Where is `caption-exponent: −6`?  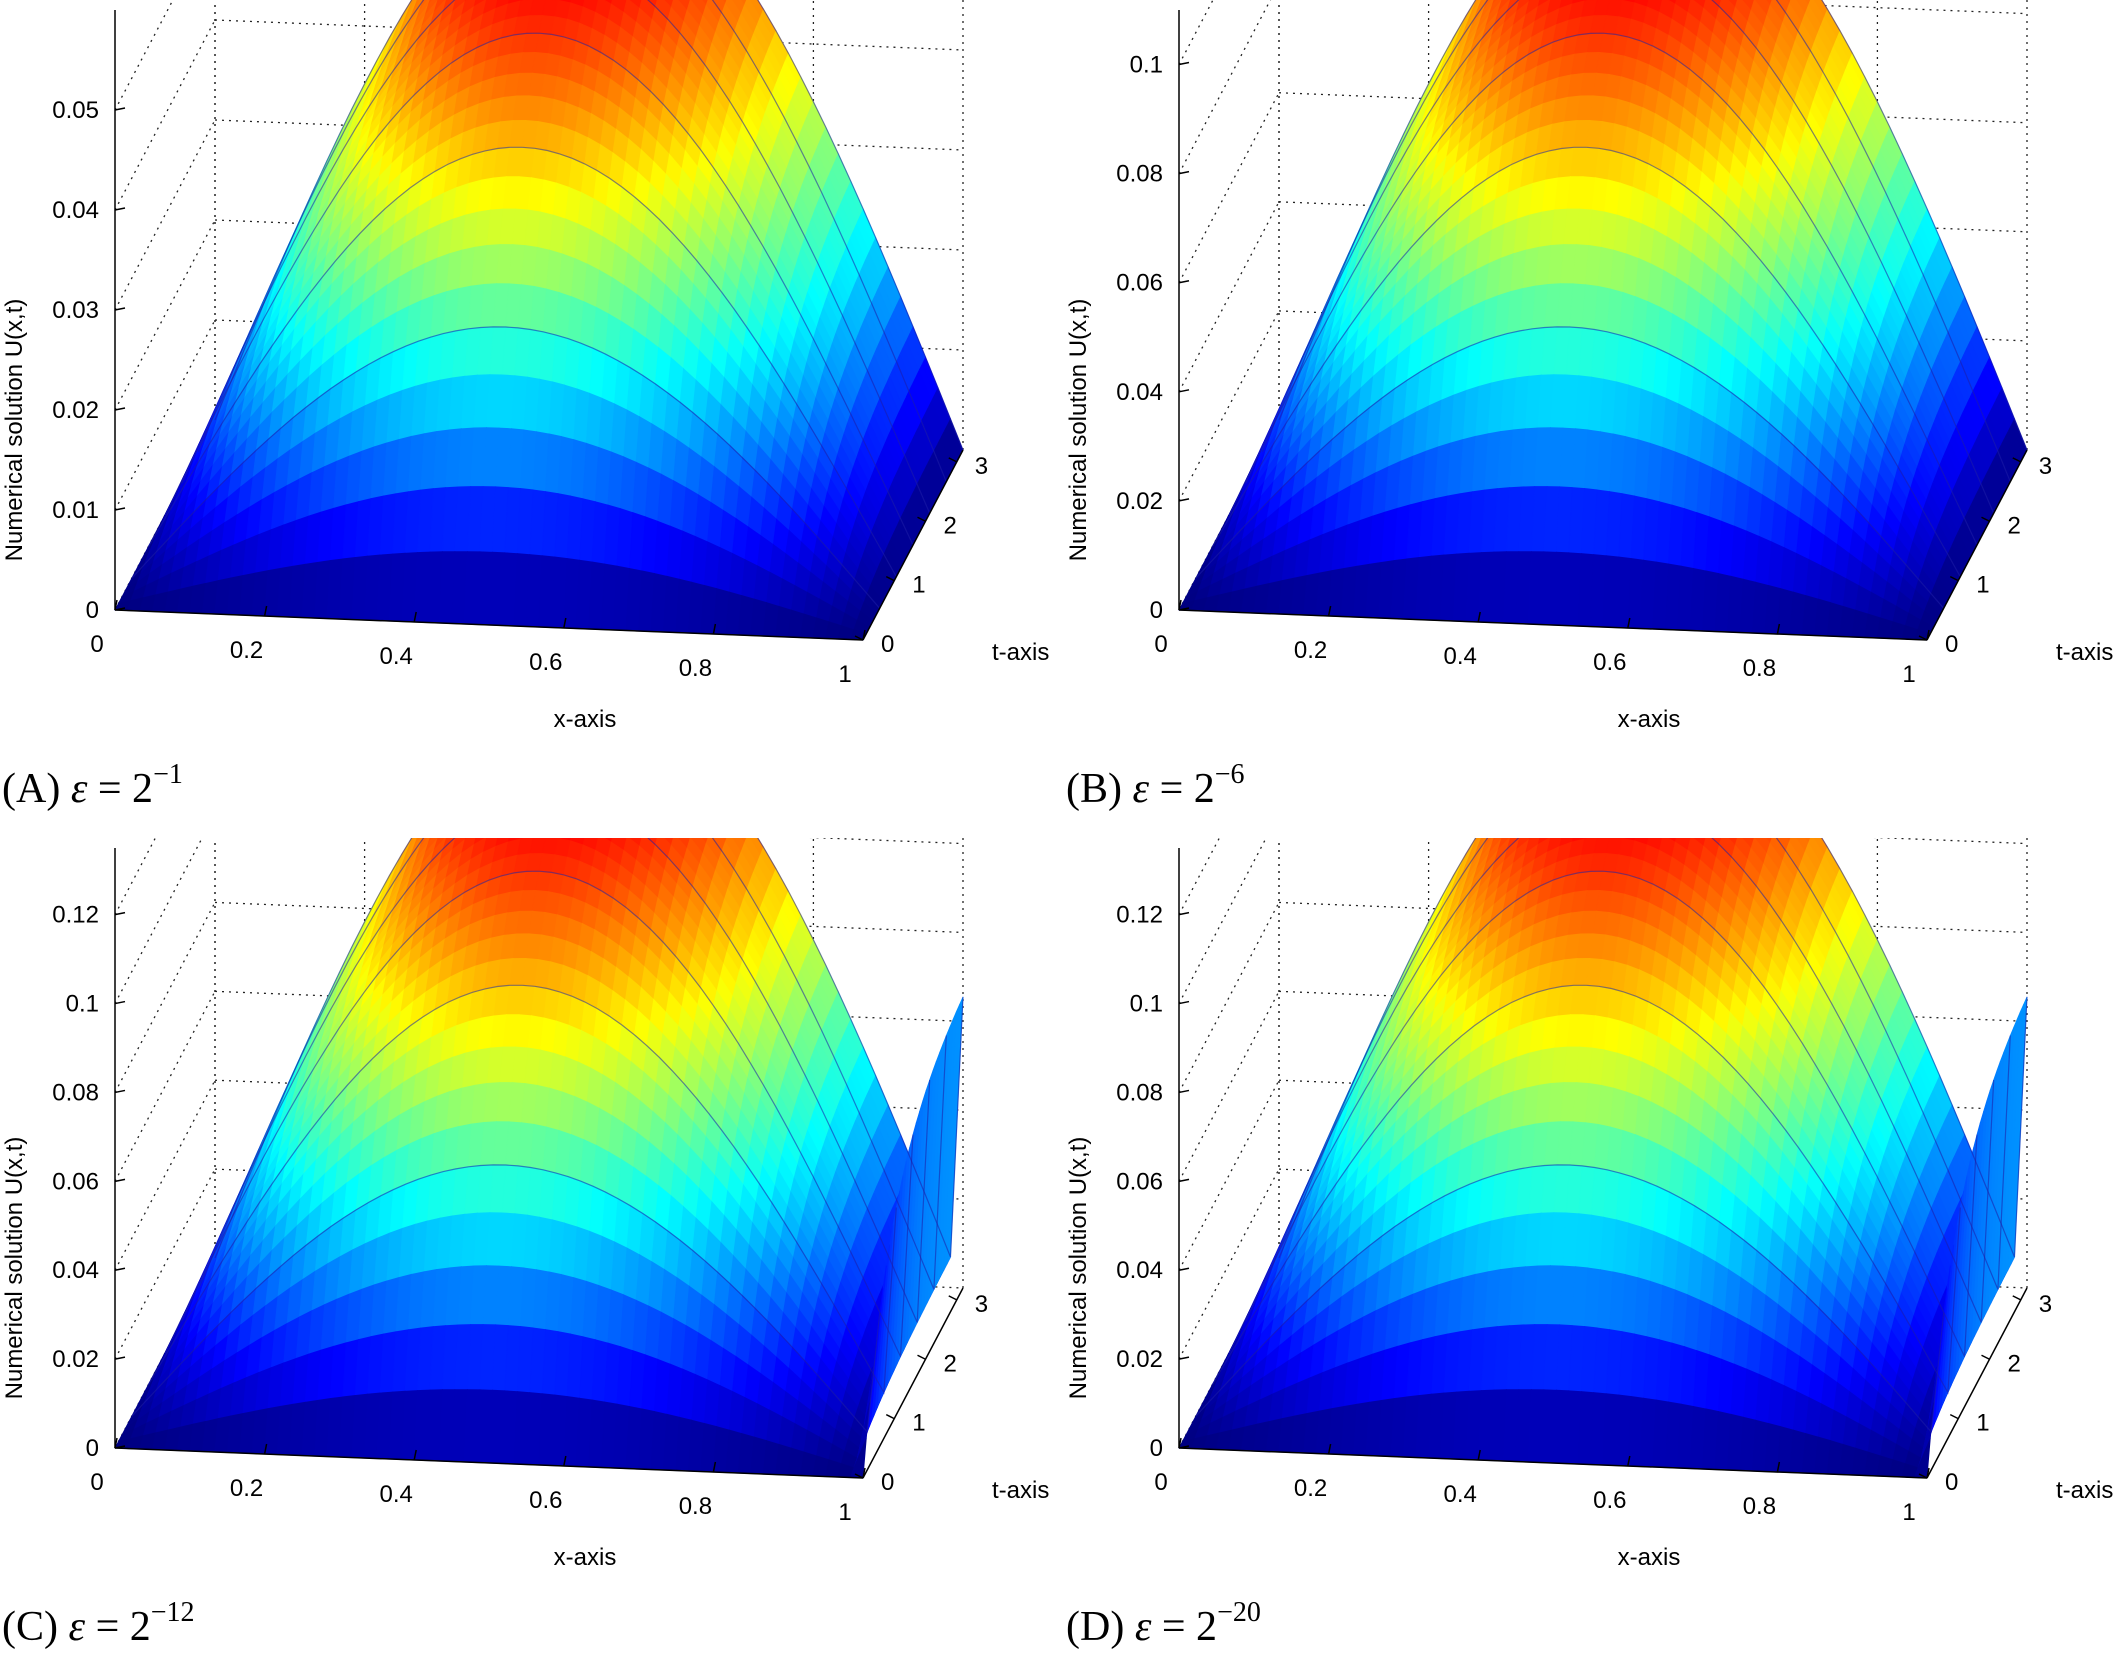
caption-exponent: −6 is located at coordinates (1229, 774).